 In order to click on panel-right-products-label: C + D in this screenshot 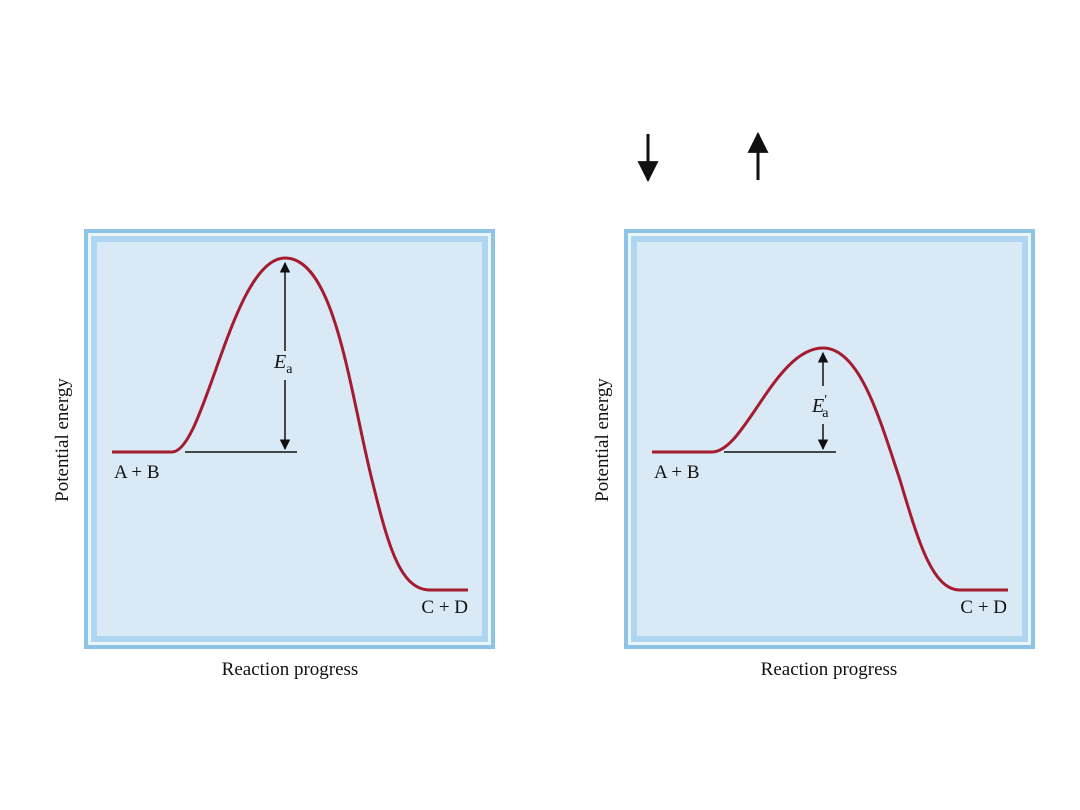, I will do `click(983, 607)`.